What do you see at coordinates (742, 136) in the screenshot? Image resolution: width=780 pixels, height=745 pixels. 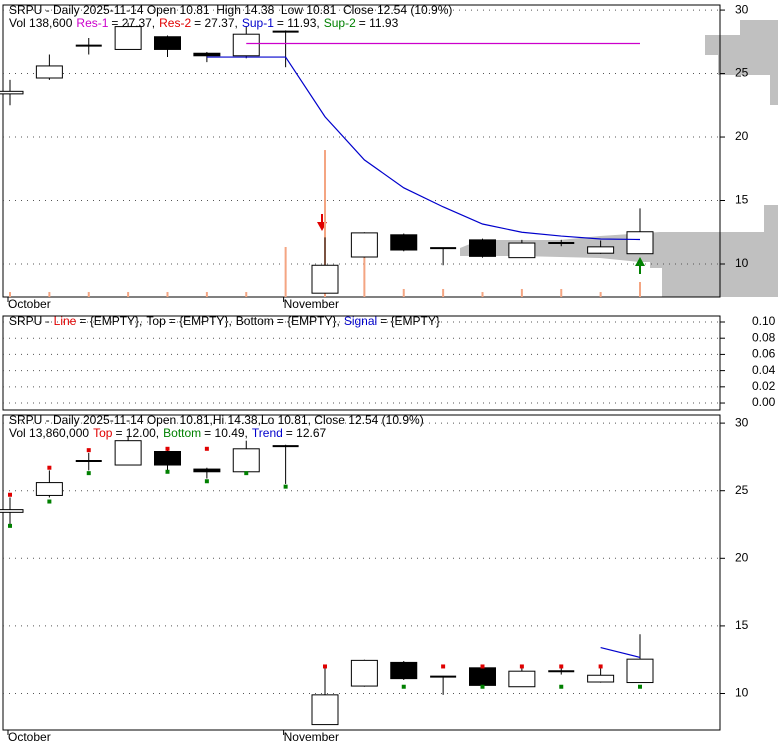 I see `y-tick-label: 20` at bounding box center [742, 136].